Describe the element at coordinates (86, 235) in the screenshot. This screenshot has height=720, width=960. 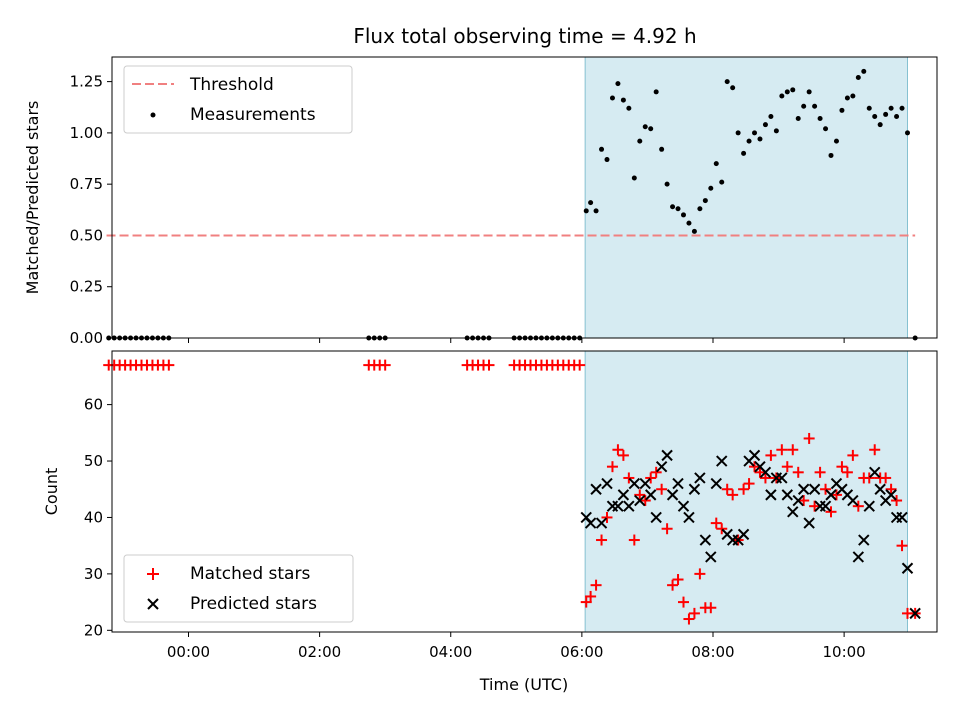
I see `top-y-tick-label: 0.50` at that location.